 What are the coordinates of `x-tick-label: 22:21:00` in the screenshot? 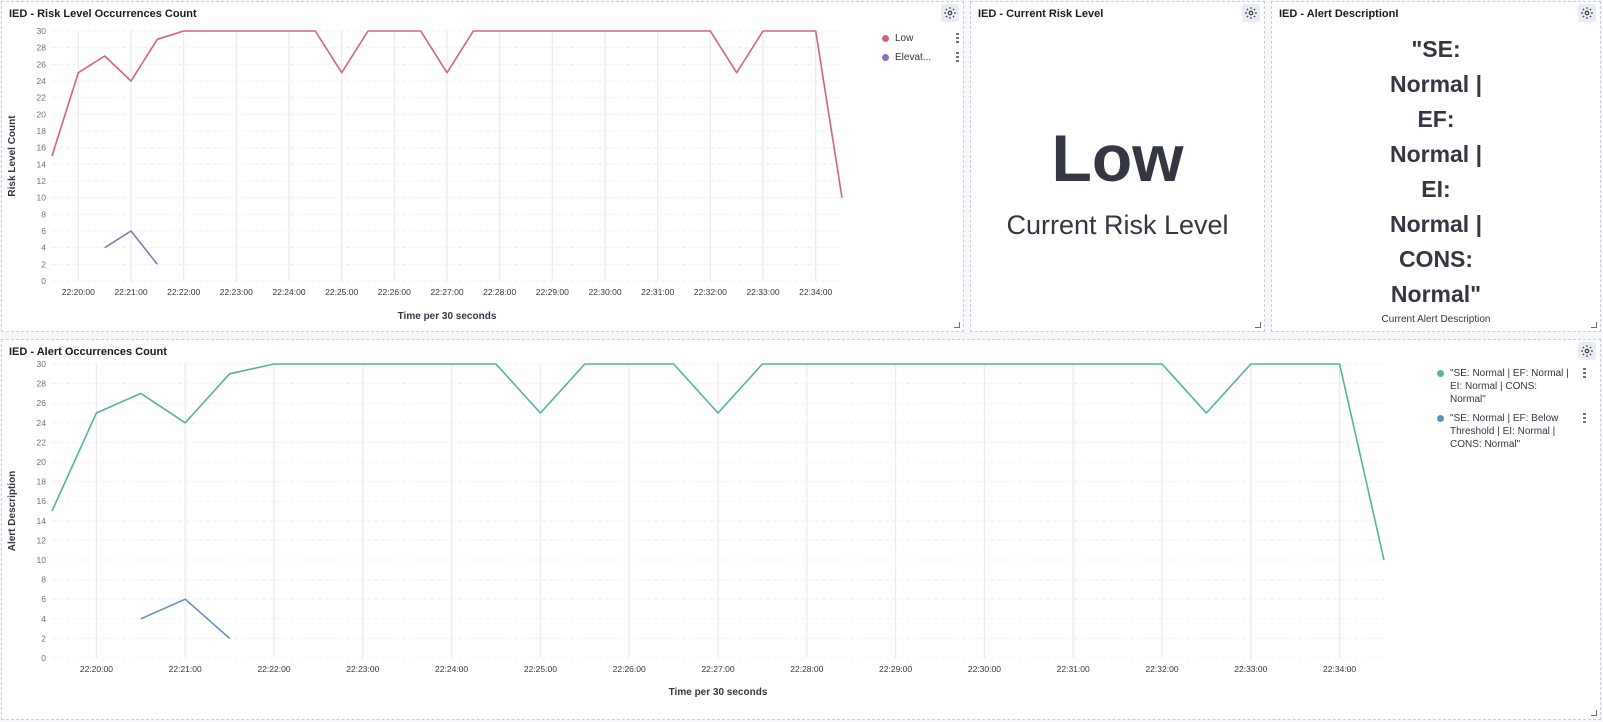 It's located at (130, 292).